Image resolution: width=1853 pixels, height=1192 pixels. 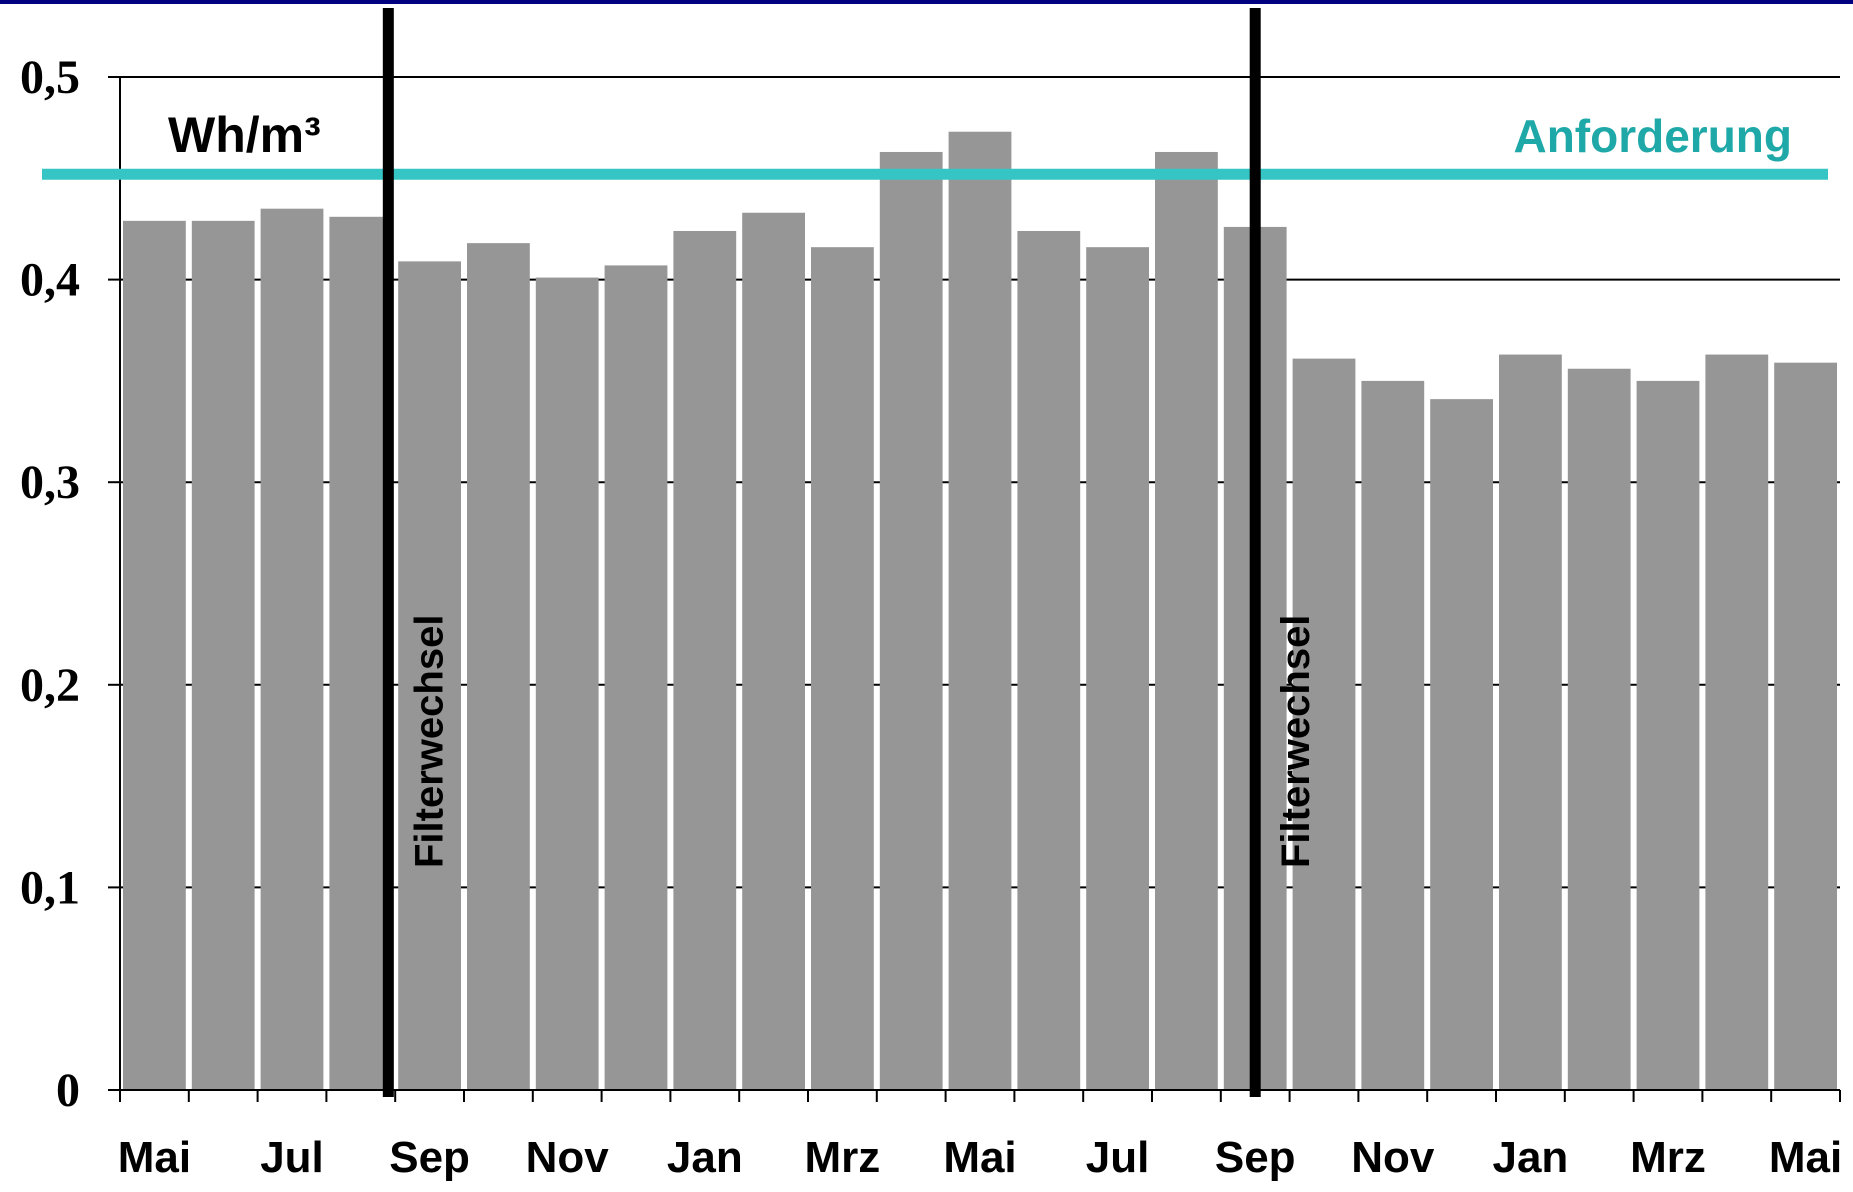 What do you see at coordinates (50, 887) in the screenshot?
I see `y-tick-label: 0,1` at bounding box center [50, 887].